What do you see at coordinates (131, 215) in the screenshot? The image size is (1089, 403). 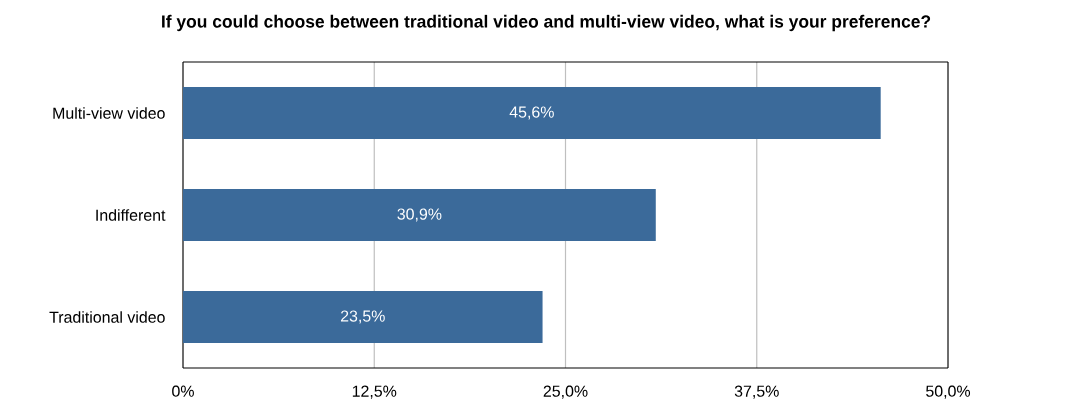 I see `y-tick-label: Indifferent` at bounding box center [131, 215].